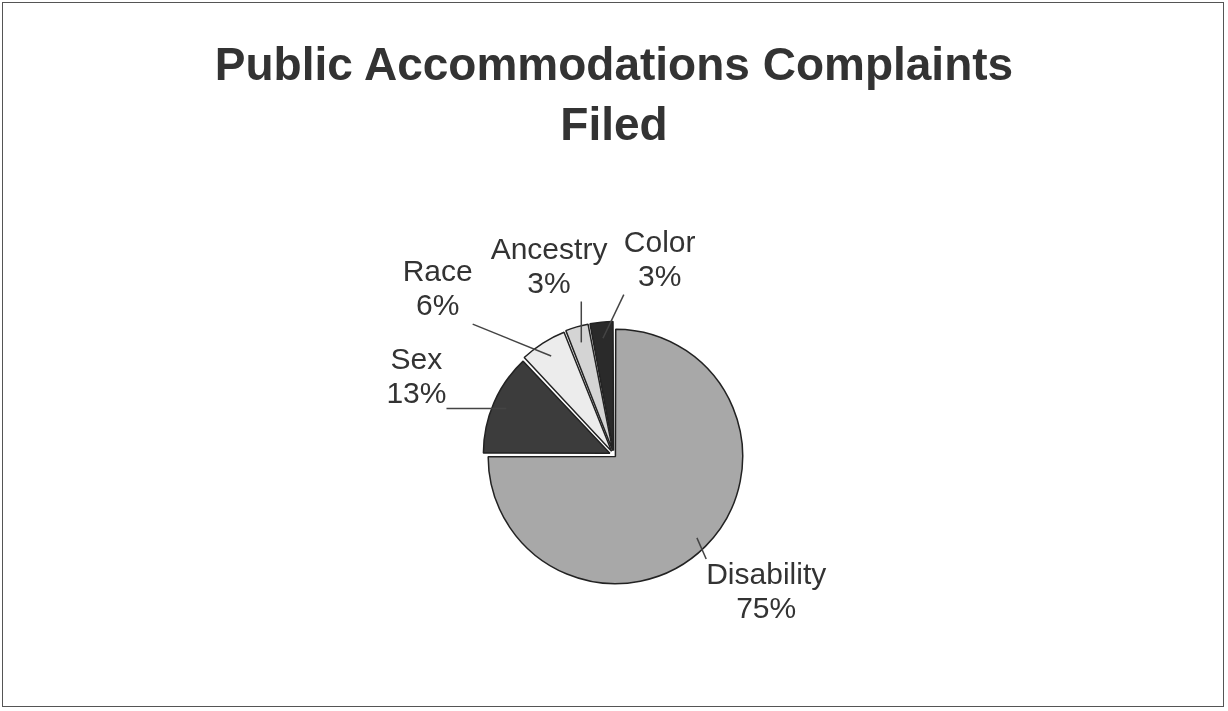 This screenshot has height=711, width=1228. Describe the element at coordinates (614, 94) in the screenshot. I see `chart-title: Public Accommodations Complaints Filed` at that location.